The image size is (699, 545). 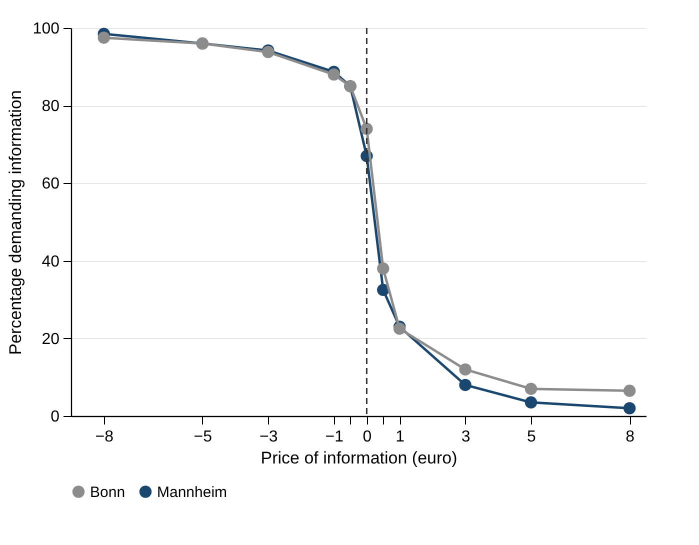 I want to click on legend-label: Bonn, so click(x=108, y=492).